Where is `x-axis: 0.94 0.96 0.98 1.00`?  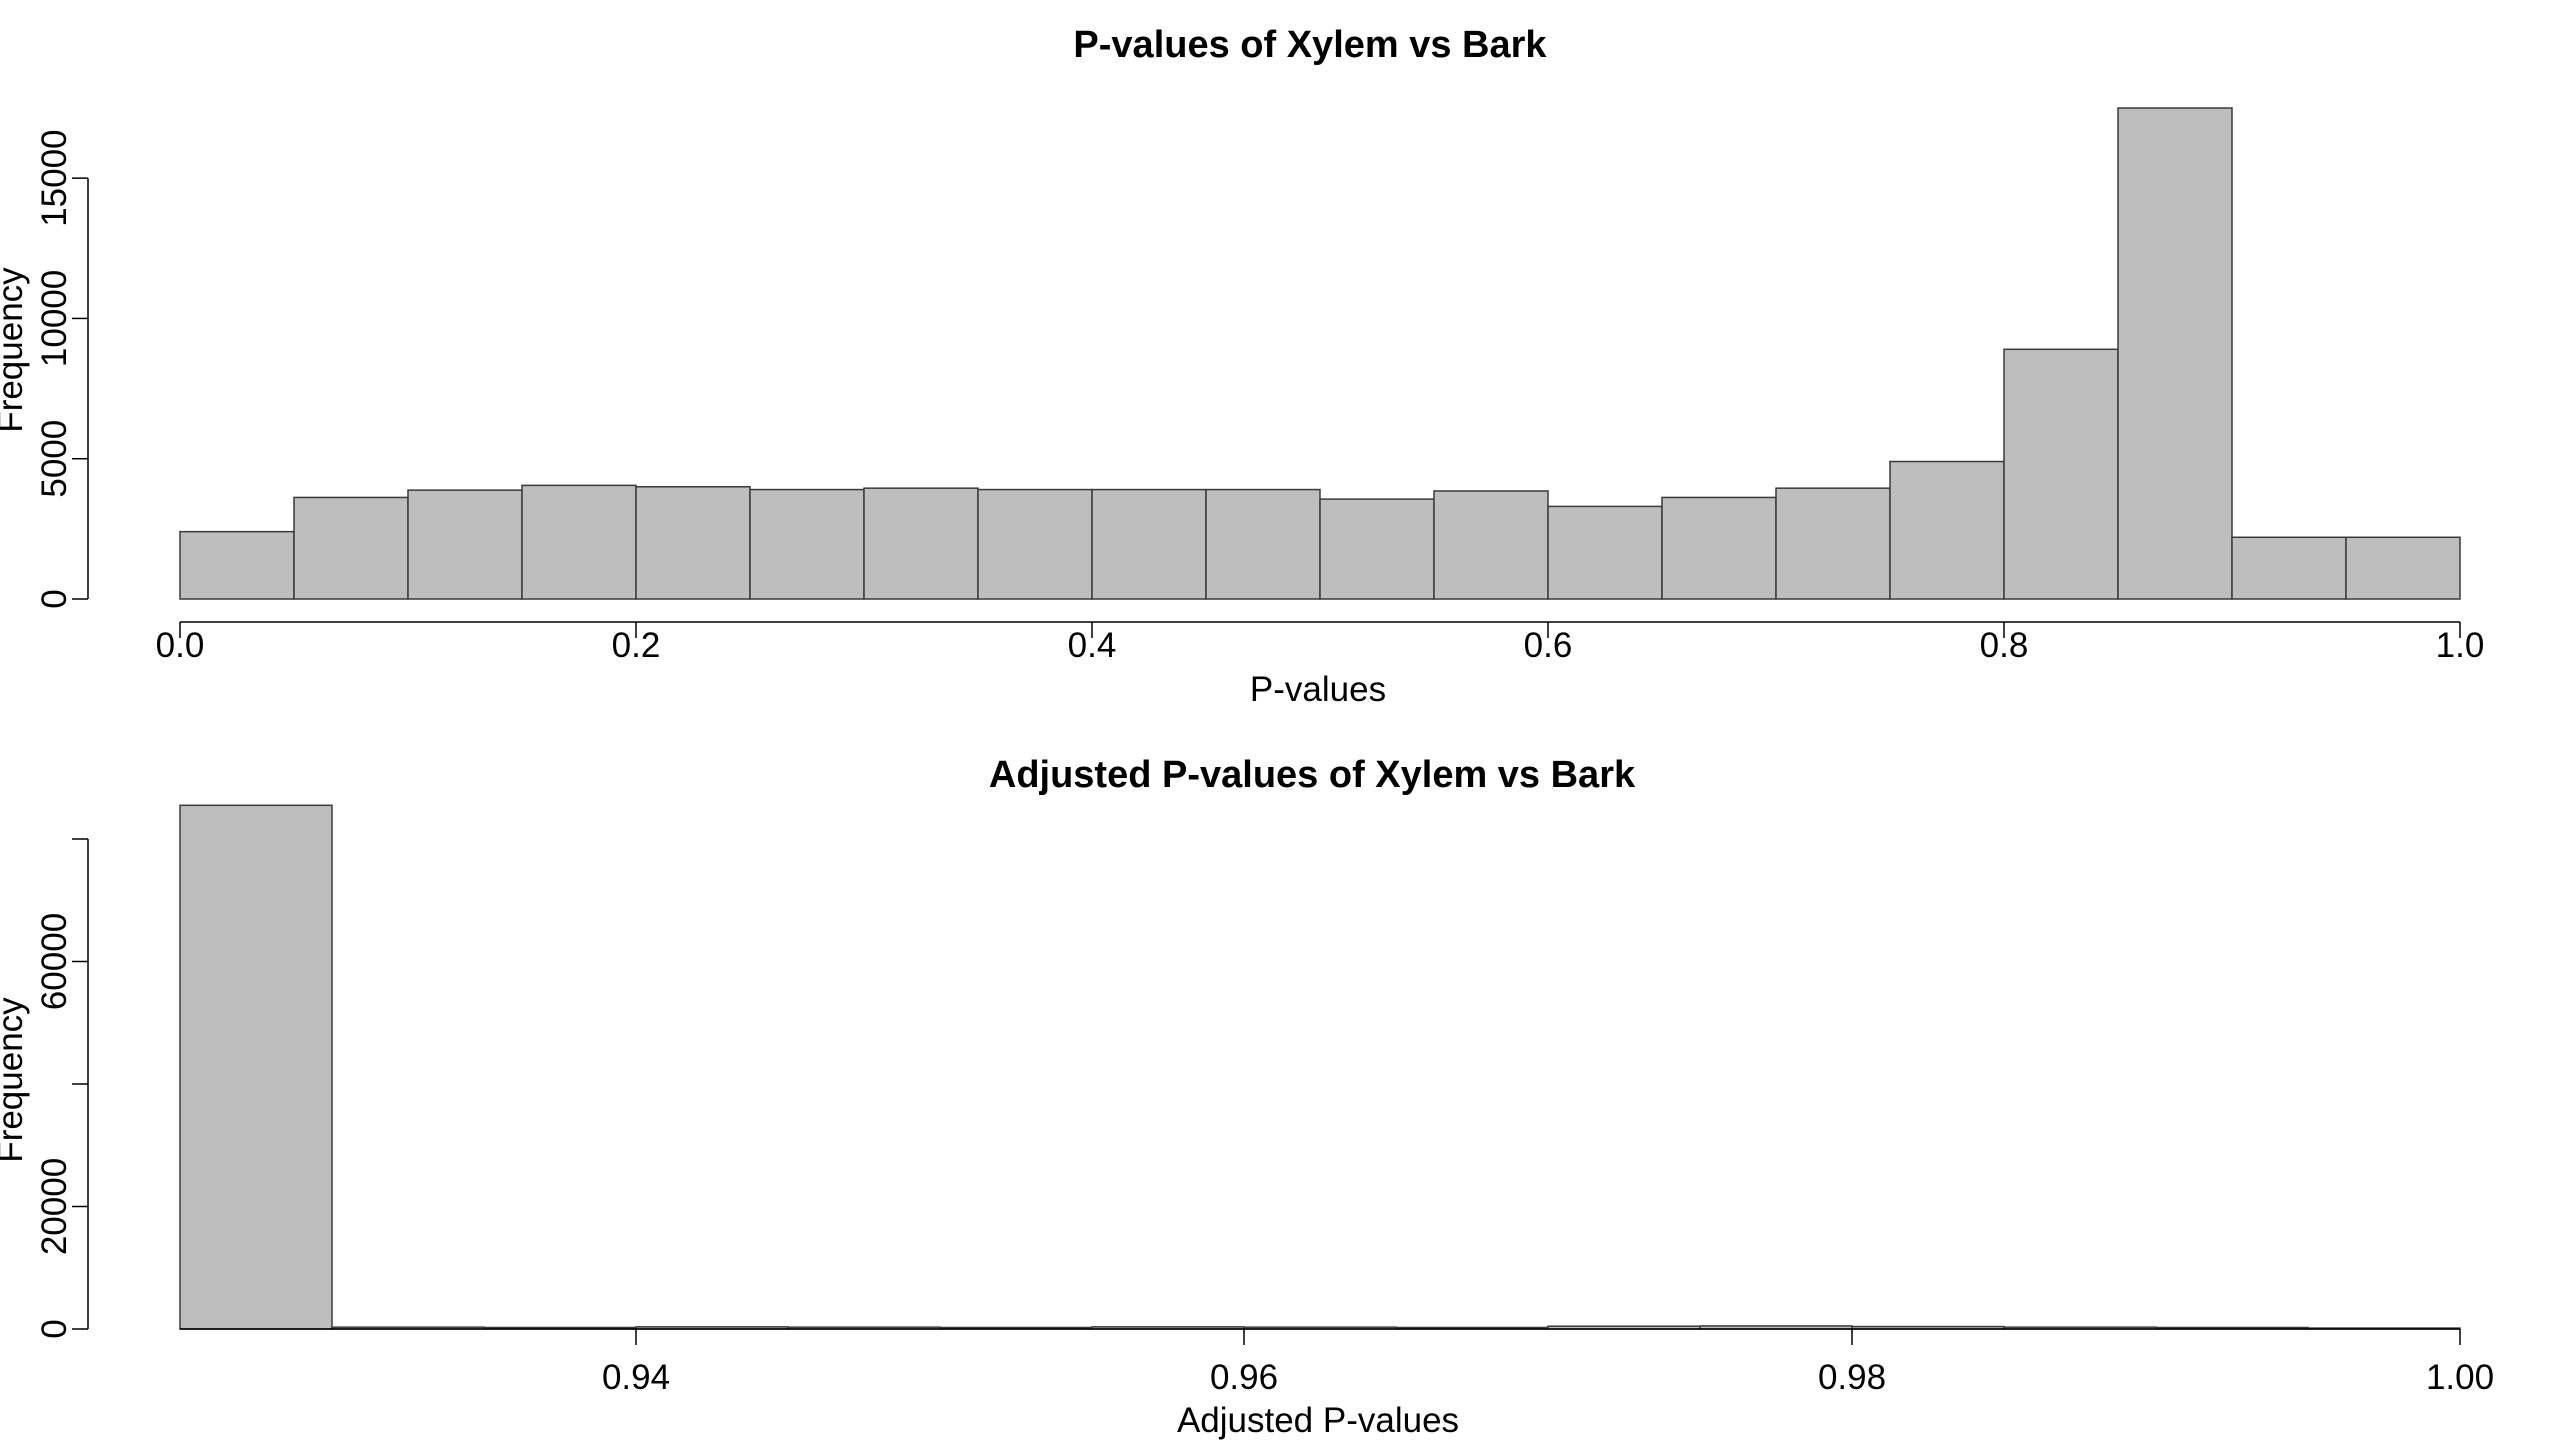 x-axis: 0.94 0.96 0.98 1.00 is located at coordinates (1337, 1362).